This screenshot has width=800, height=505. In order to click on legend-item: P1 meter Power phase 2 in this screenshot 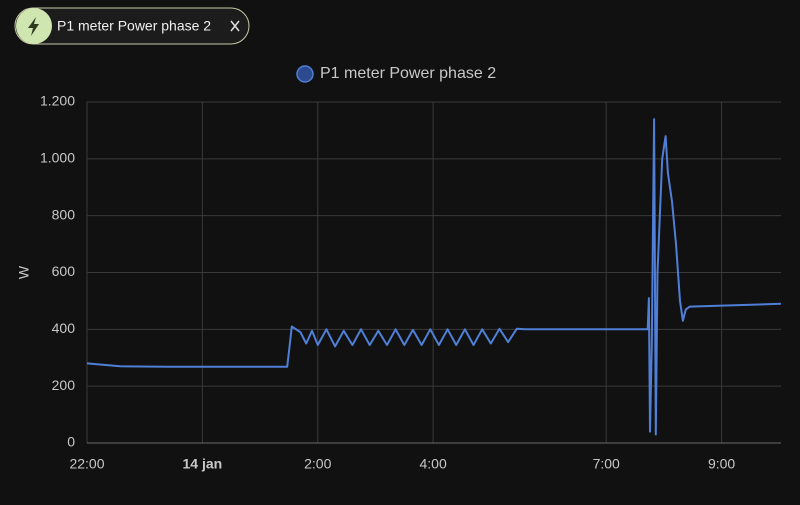, I will do `click(396, 74)`.